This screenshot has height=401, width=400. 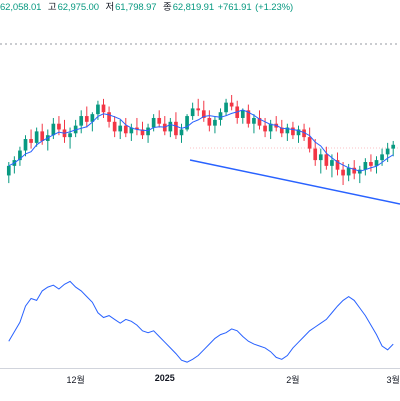 I want to click on low-value: 61,798.97, so click(x=136, y=7).